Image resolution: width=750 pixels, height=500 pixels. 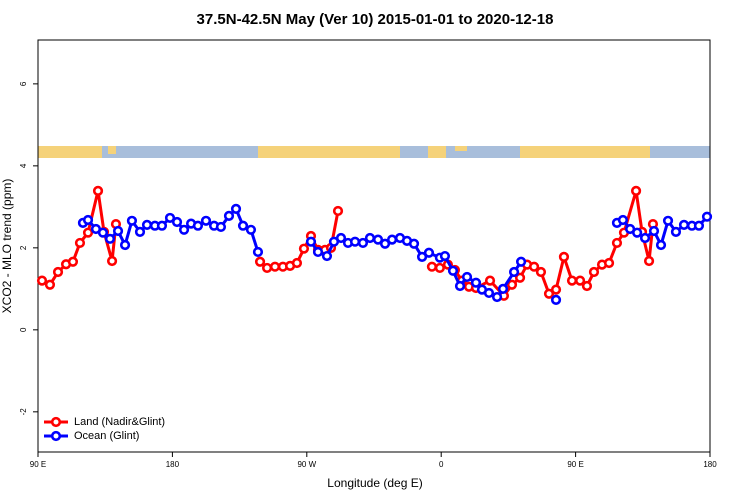 What do you see at coordinates (23, 165) in the screenshot?
I see `y-tick-label: 4` at bounding box center [23, 165].